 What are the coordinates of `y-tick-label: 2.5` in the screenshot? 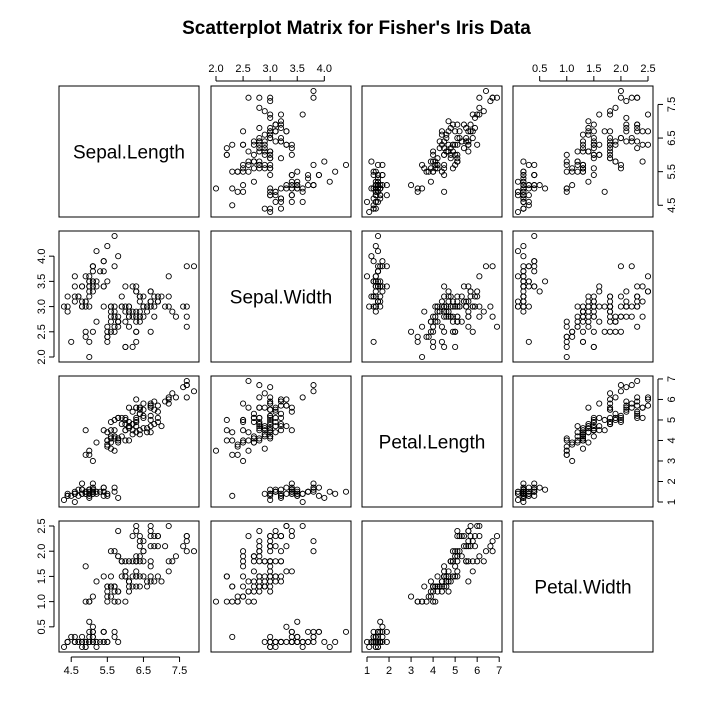 It's located at (42, 525).